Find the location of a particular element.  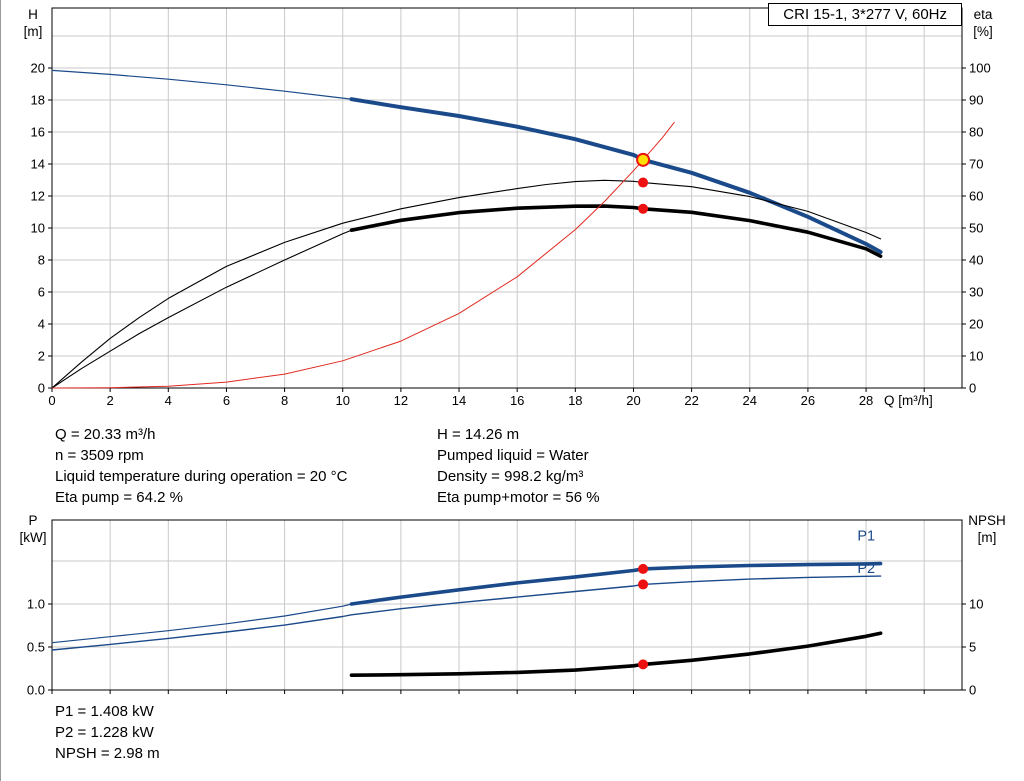

x-tick-label: 6 is located at coordinates (226, 400).